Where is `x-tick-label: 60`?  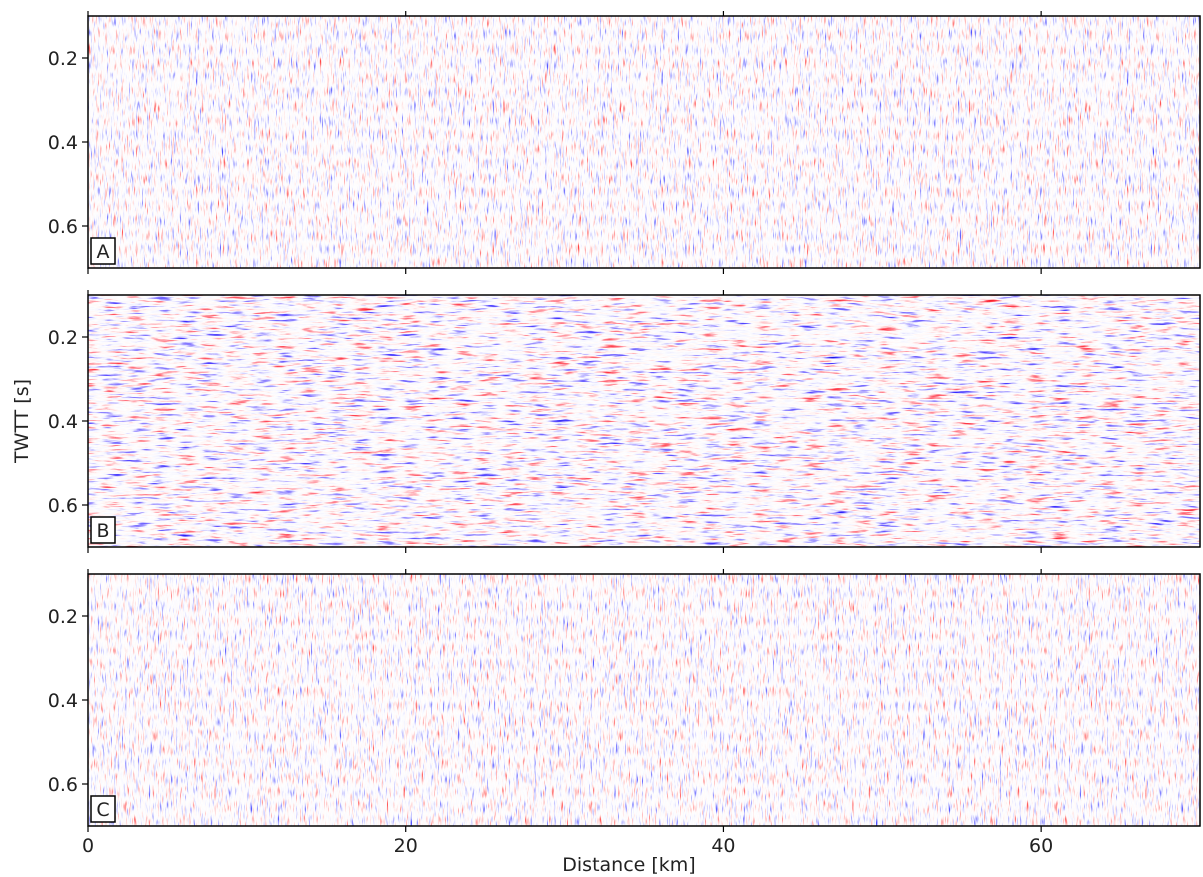 x-tick-label: 60 is located at coordinates (1041, 846).